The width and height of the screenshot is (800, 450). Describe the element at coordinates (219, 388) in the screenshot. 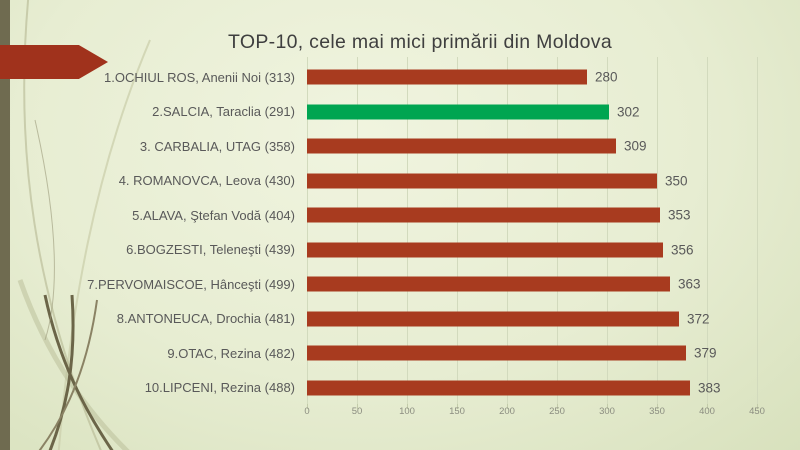

I see `category-label: 10.LIPCENI, Rezina (488)` at that location.